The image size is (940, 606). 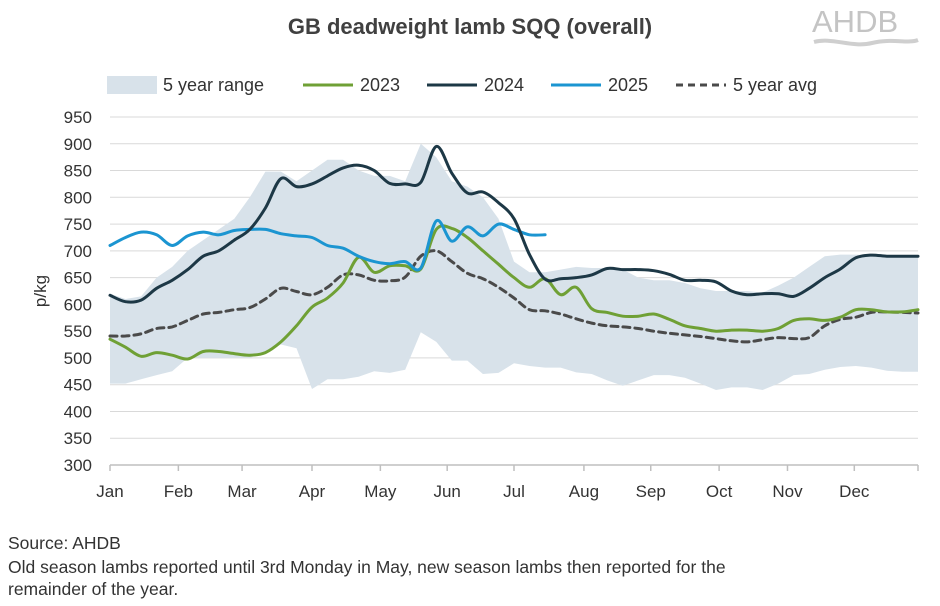 What do you see at coordinates (78, 224) in the screenshot?
I see `y-tick-label-750: 750` at bounding box center [78, 224].